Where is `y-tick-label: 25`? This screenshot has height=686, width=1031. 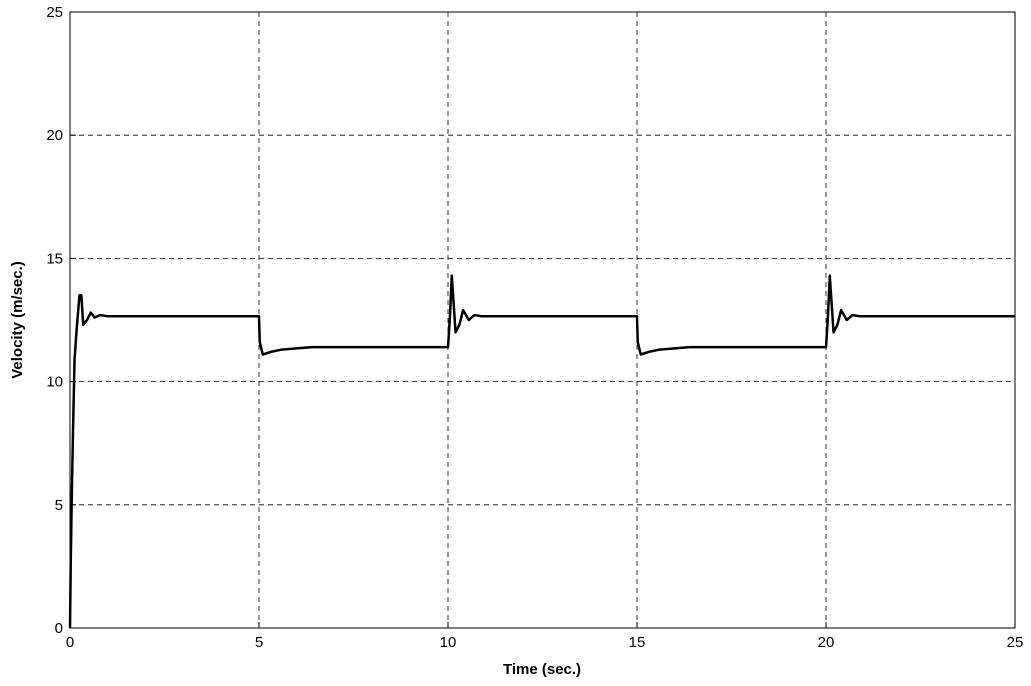
y-tick-label: 25 is located at coordinates (54, 12).